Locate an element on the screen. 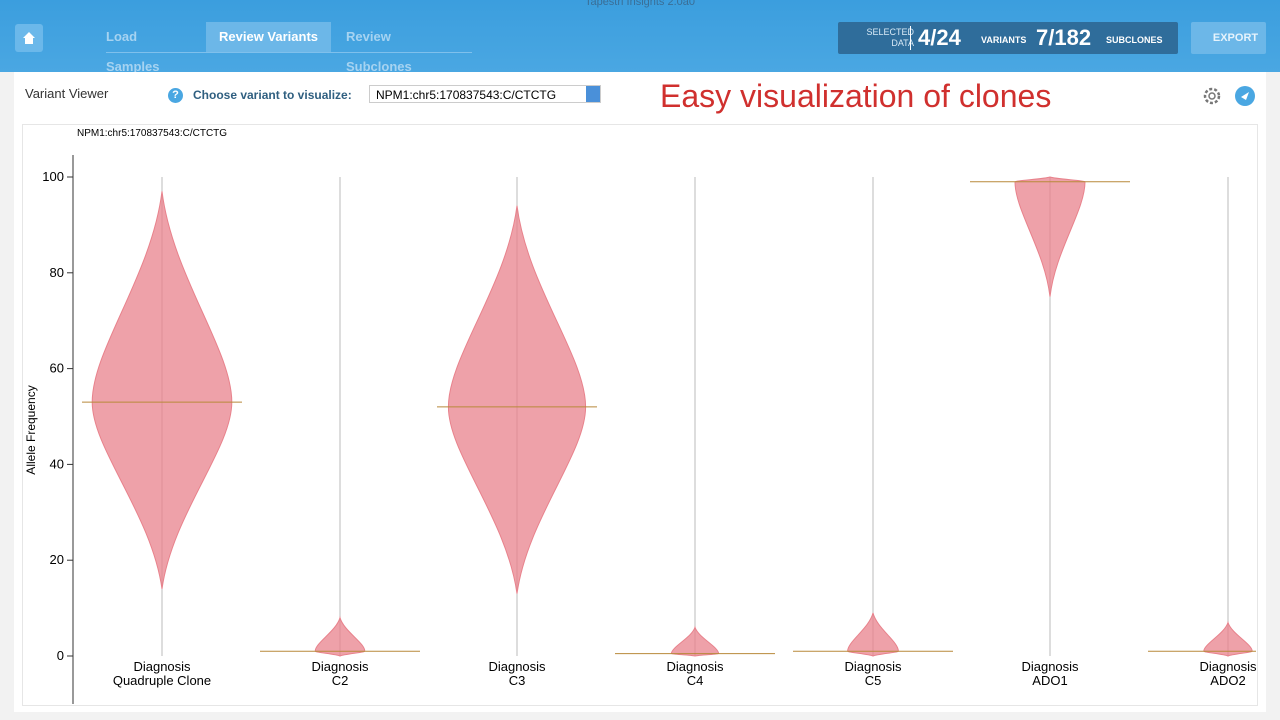 The width and height of the screenshot is (1280, 720). share-icon is located at coordinates (1245, 96).